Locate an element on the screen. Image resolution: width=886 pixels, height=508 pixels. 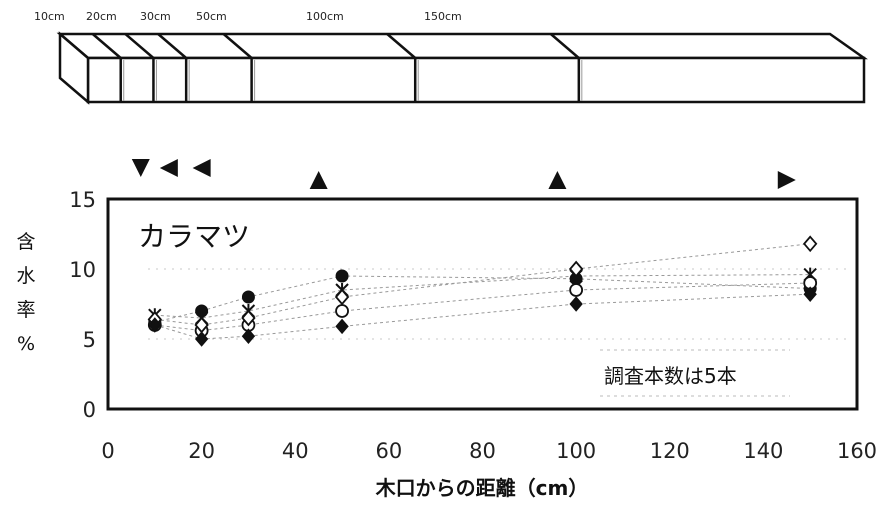
specimen-cut-label: 30cm is located at coordinates (155, 16).